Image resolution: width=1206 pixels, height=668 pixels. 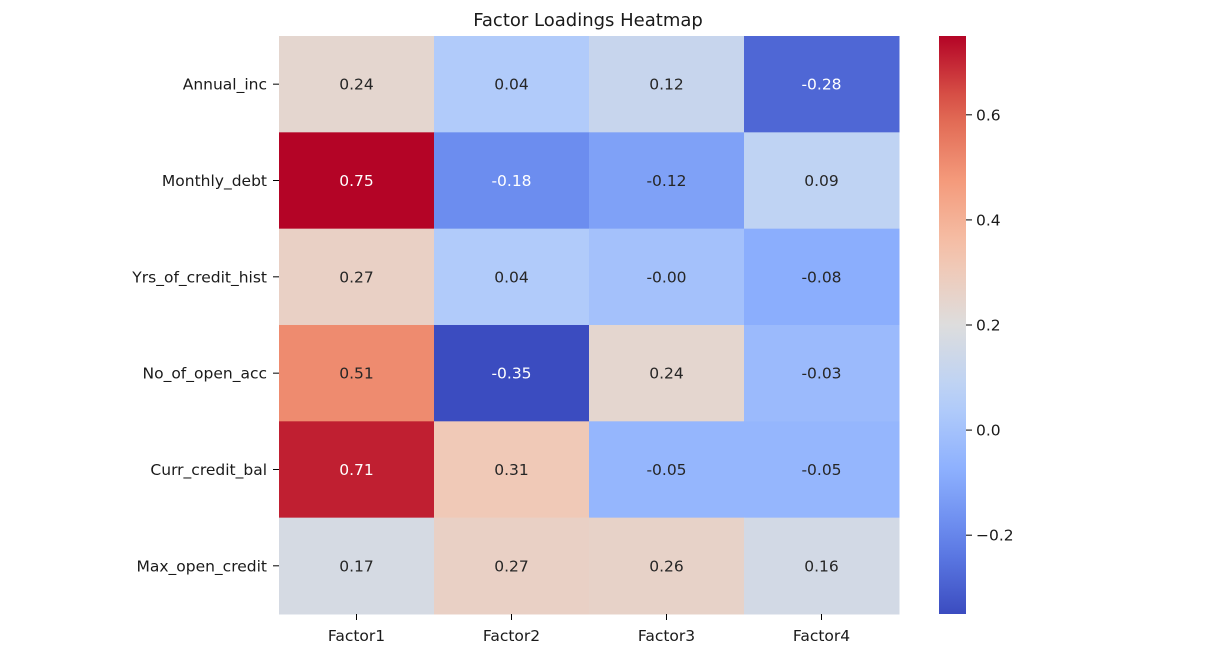 What do you see at coordinates (356, 636) in the screenshot?
I see `x-tick-label: Factor1` at bounding box center [356, 636].